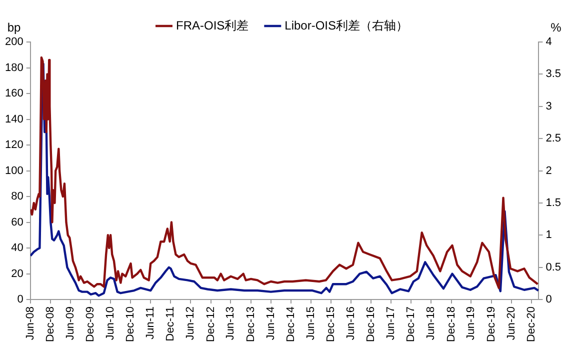 This screenshot has height=347, width=568. What do you see at coordinates (471, 323) in the screenshot?
I see `x-tick-label: Jun-19` at bounding box center [471, 323].